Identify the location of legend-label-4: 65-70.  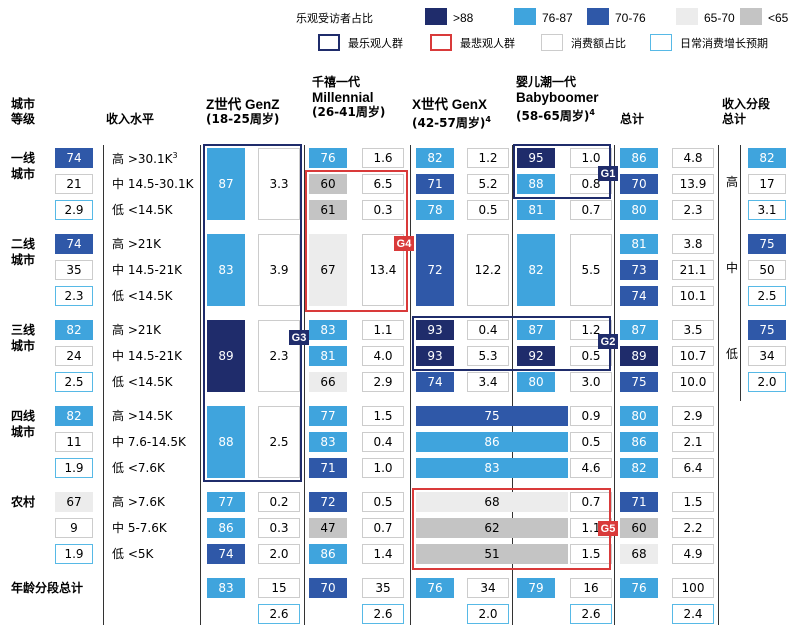
(719, 18).